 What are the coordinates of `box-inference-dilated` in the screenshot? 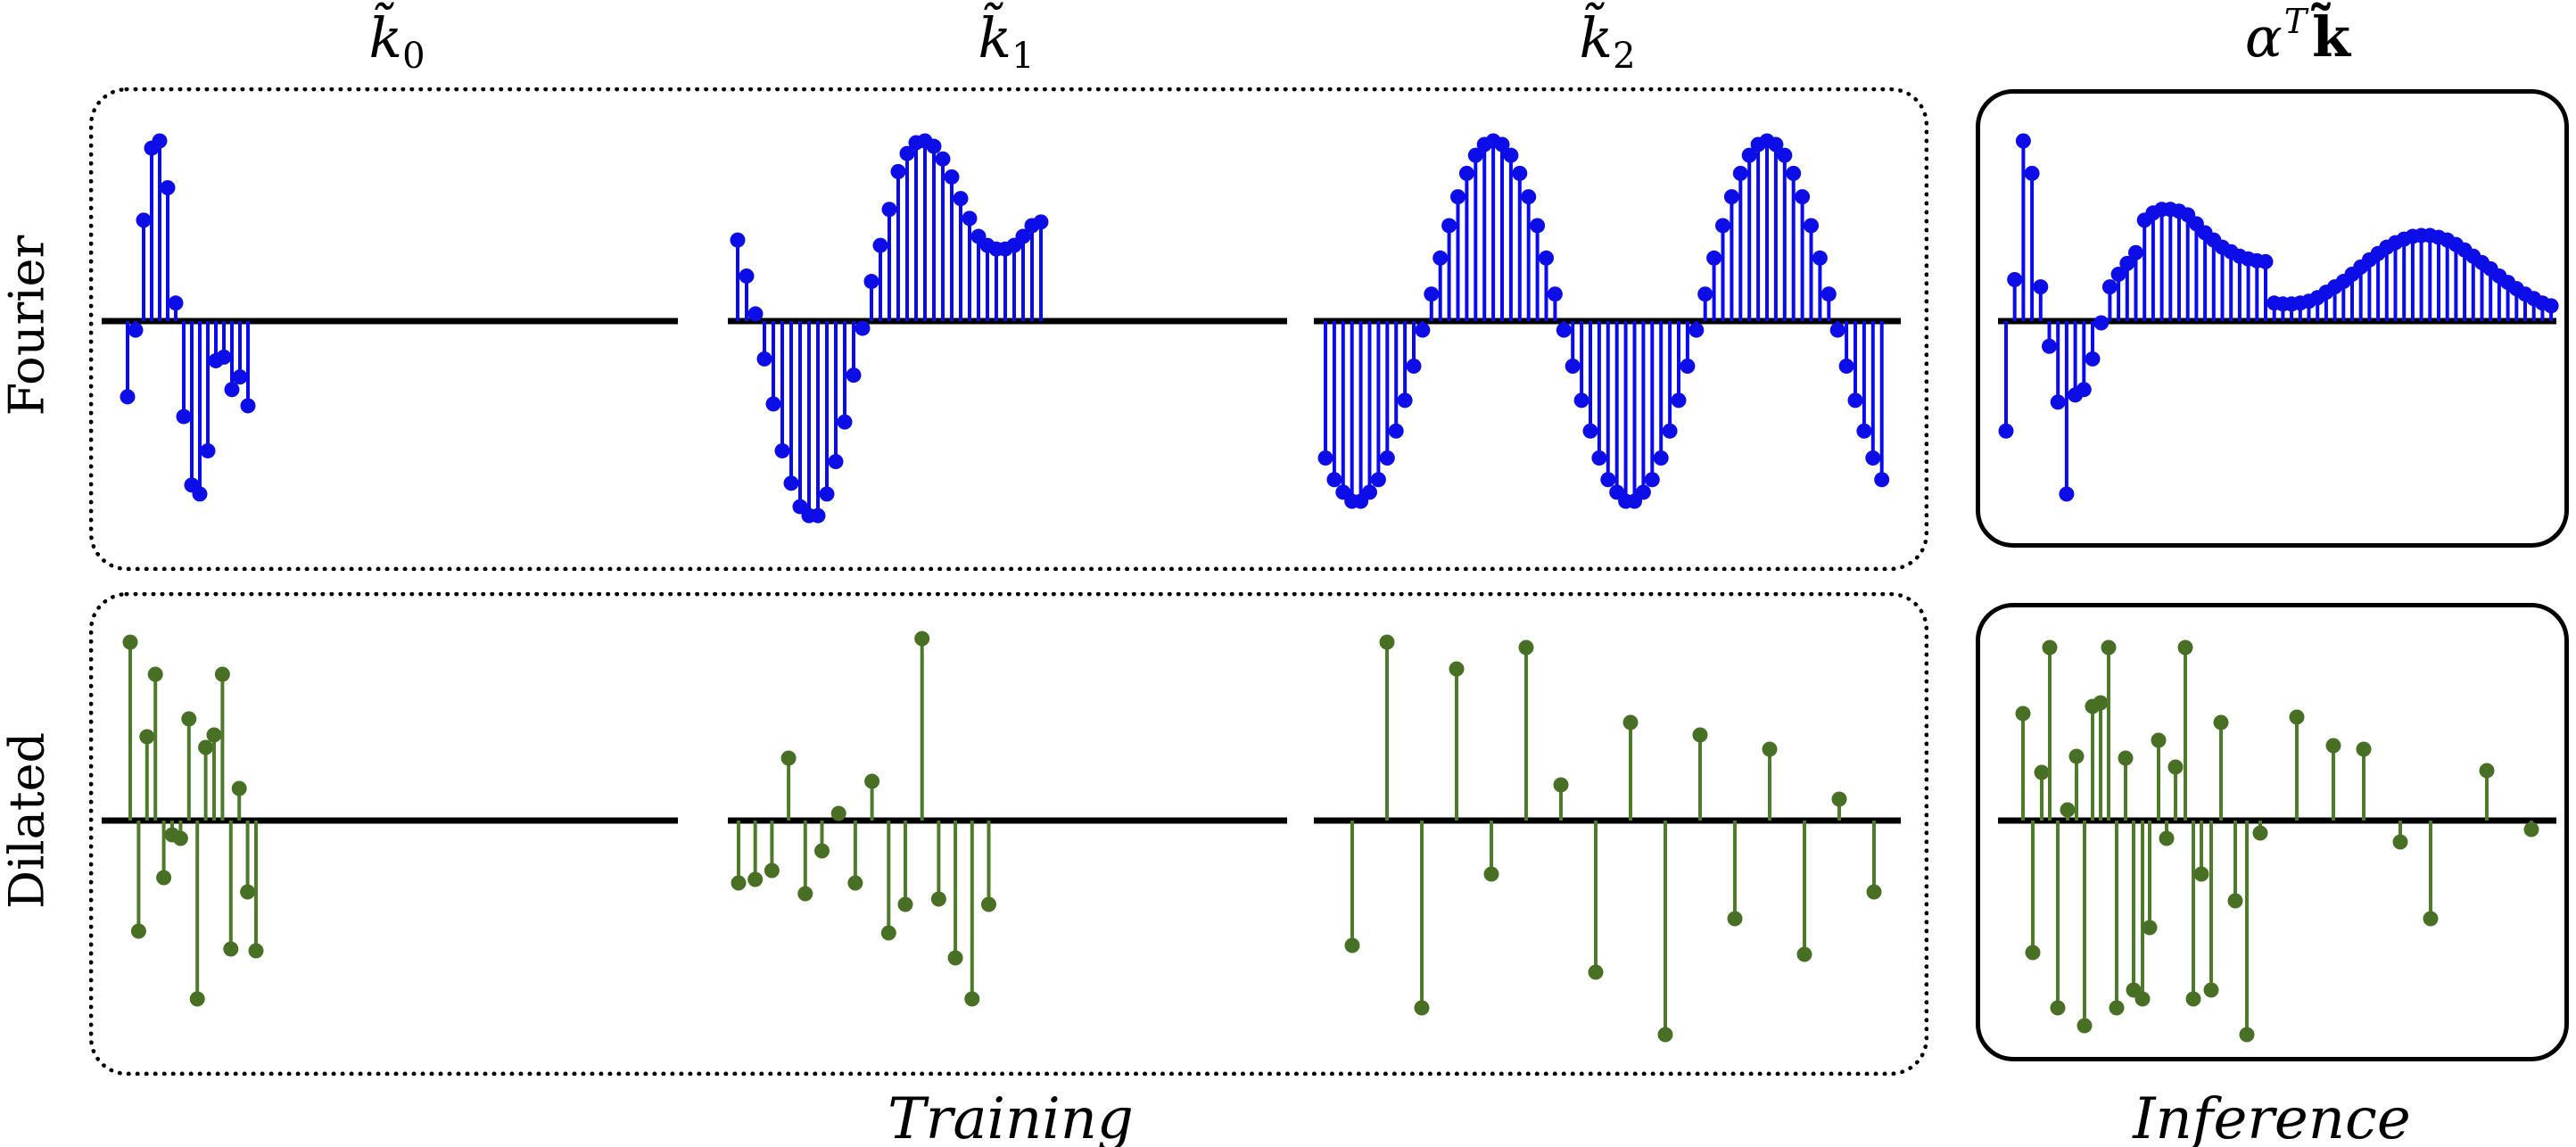 It's located at (2273, 832).